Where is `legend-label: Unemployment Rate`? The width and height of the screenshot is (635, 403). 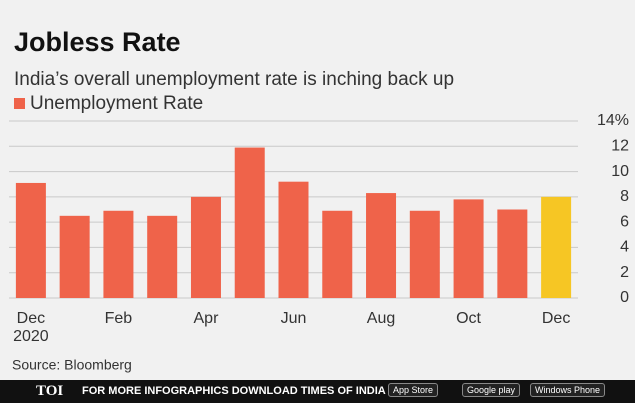 legend-label: Unemployment Rate is located at coordinates (116, 103).